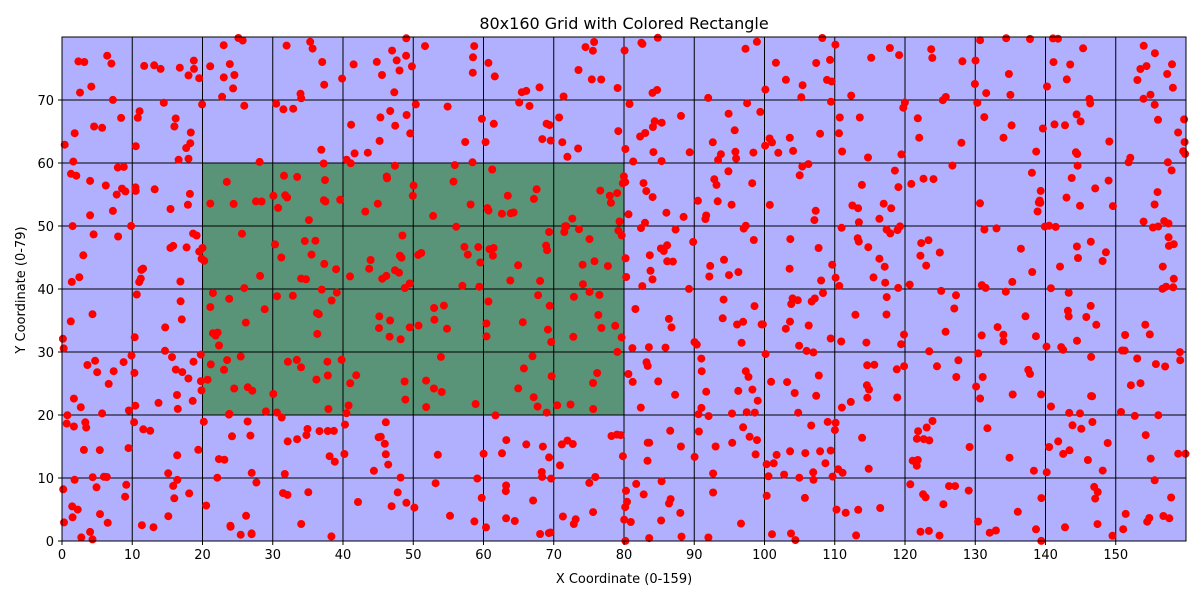 The width and height of the screenshot is (1200, 600). What do you see at coordinates (1045, 555) in the screenshot?
I see `x-tick-label: 140` at bounding box center [1045, 555].